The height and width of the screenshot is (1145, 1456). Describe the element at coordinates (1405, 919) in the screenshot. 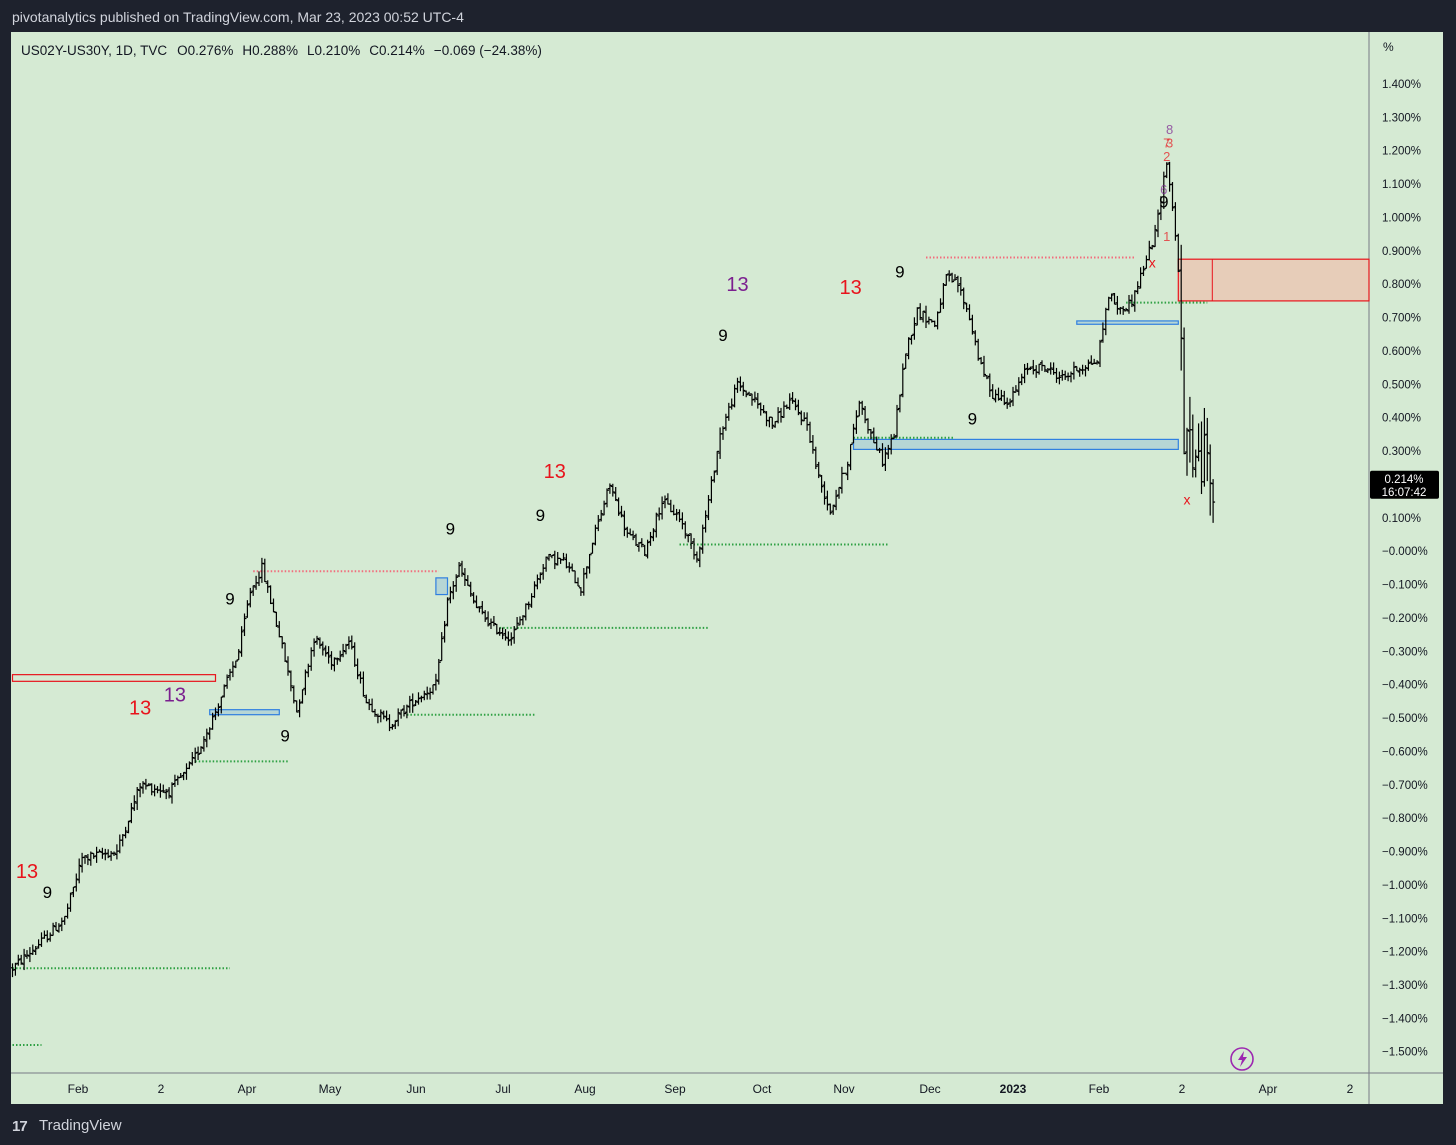

I see `price-tick-label: −1.100%` at that location.